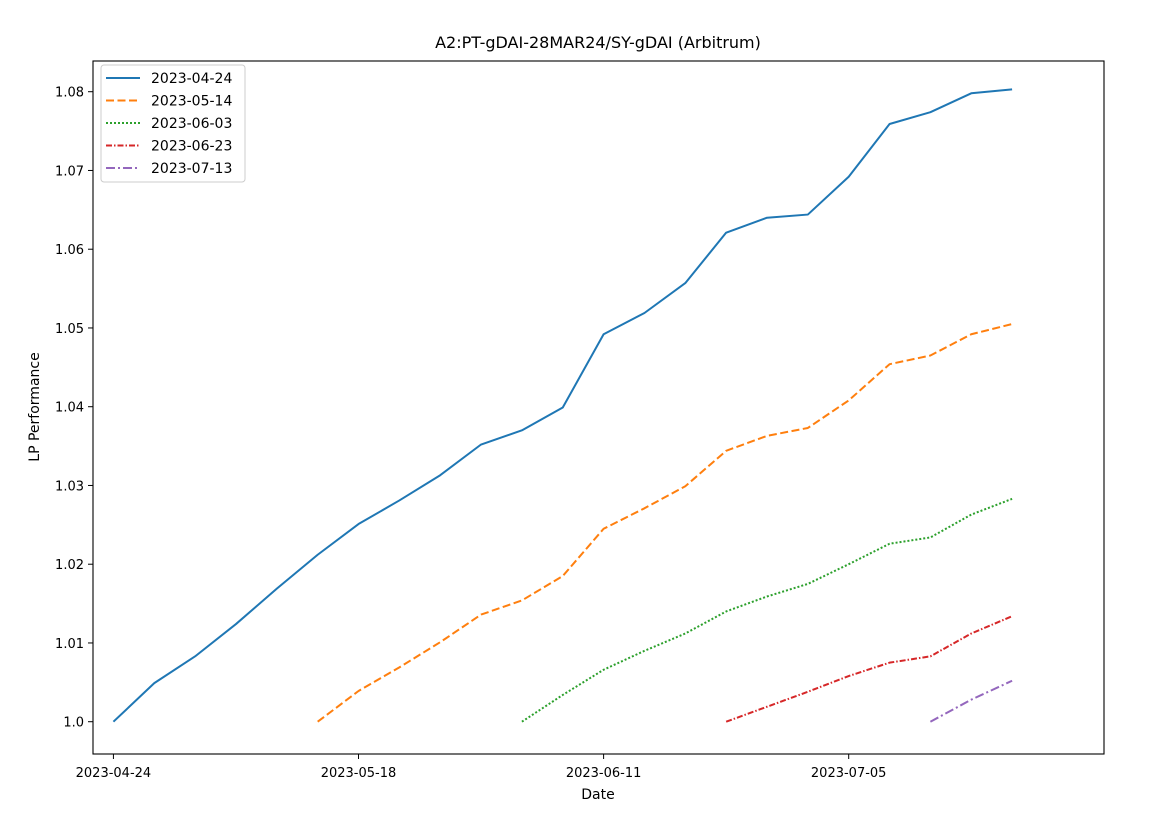  Describe the element at coordinates (191, 124) in the screenshot. I see `legend-label: 2023-06-03` at that location.